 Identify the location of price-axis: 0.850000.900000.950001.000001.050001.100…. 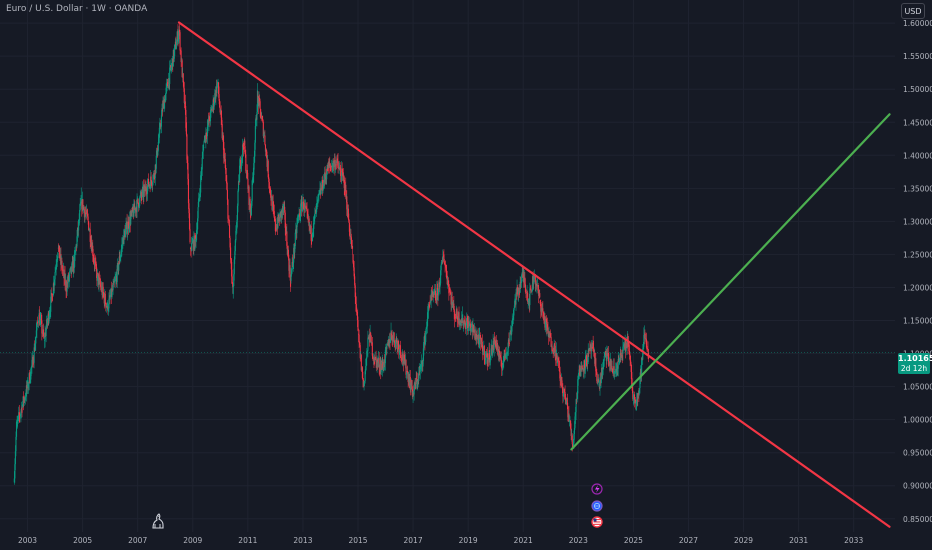
(917, 271).